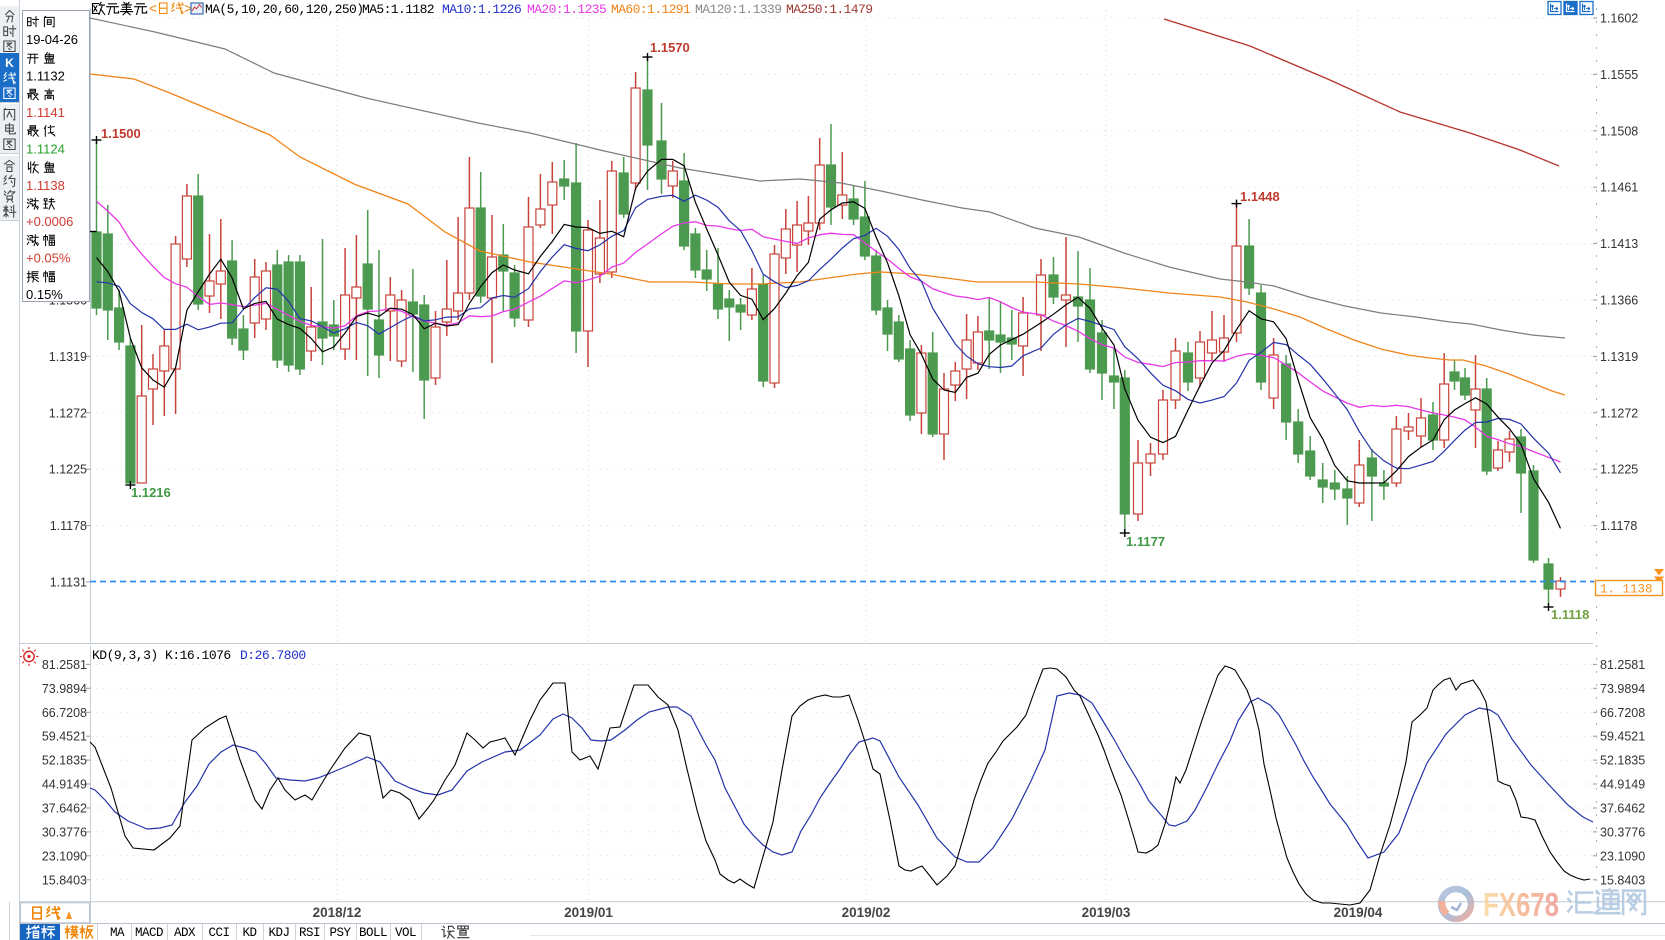 This screenshot has height=940, width=1665. I want to click on svg-text: MA20:1.1235, so click(566, 9).